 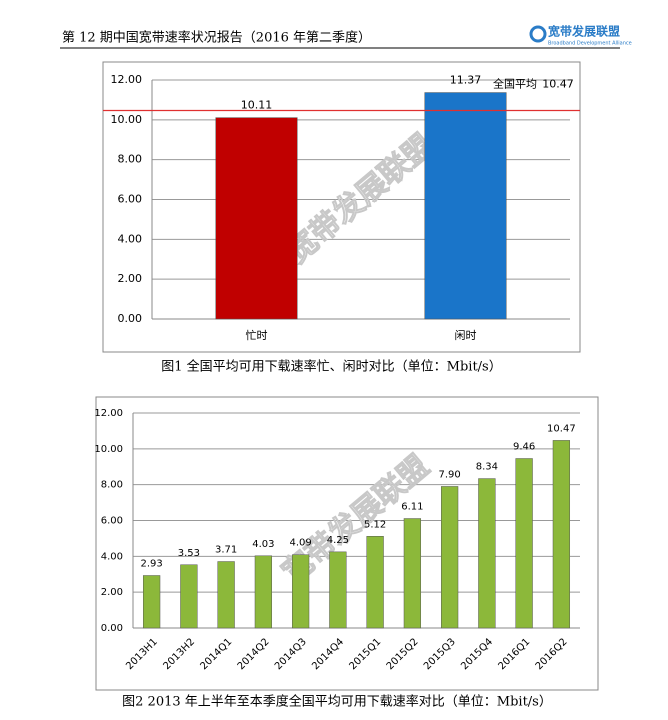 What do you see at coordinates (449, 474) in the screenshot?
I see `value-label: 7.90` at bounding box center [449, 474].